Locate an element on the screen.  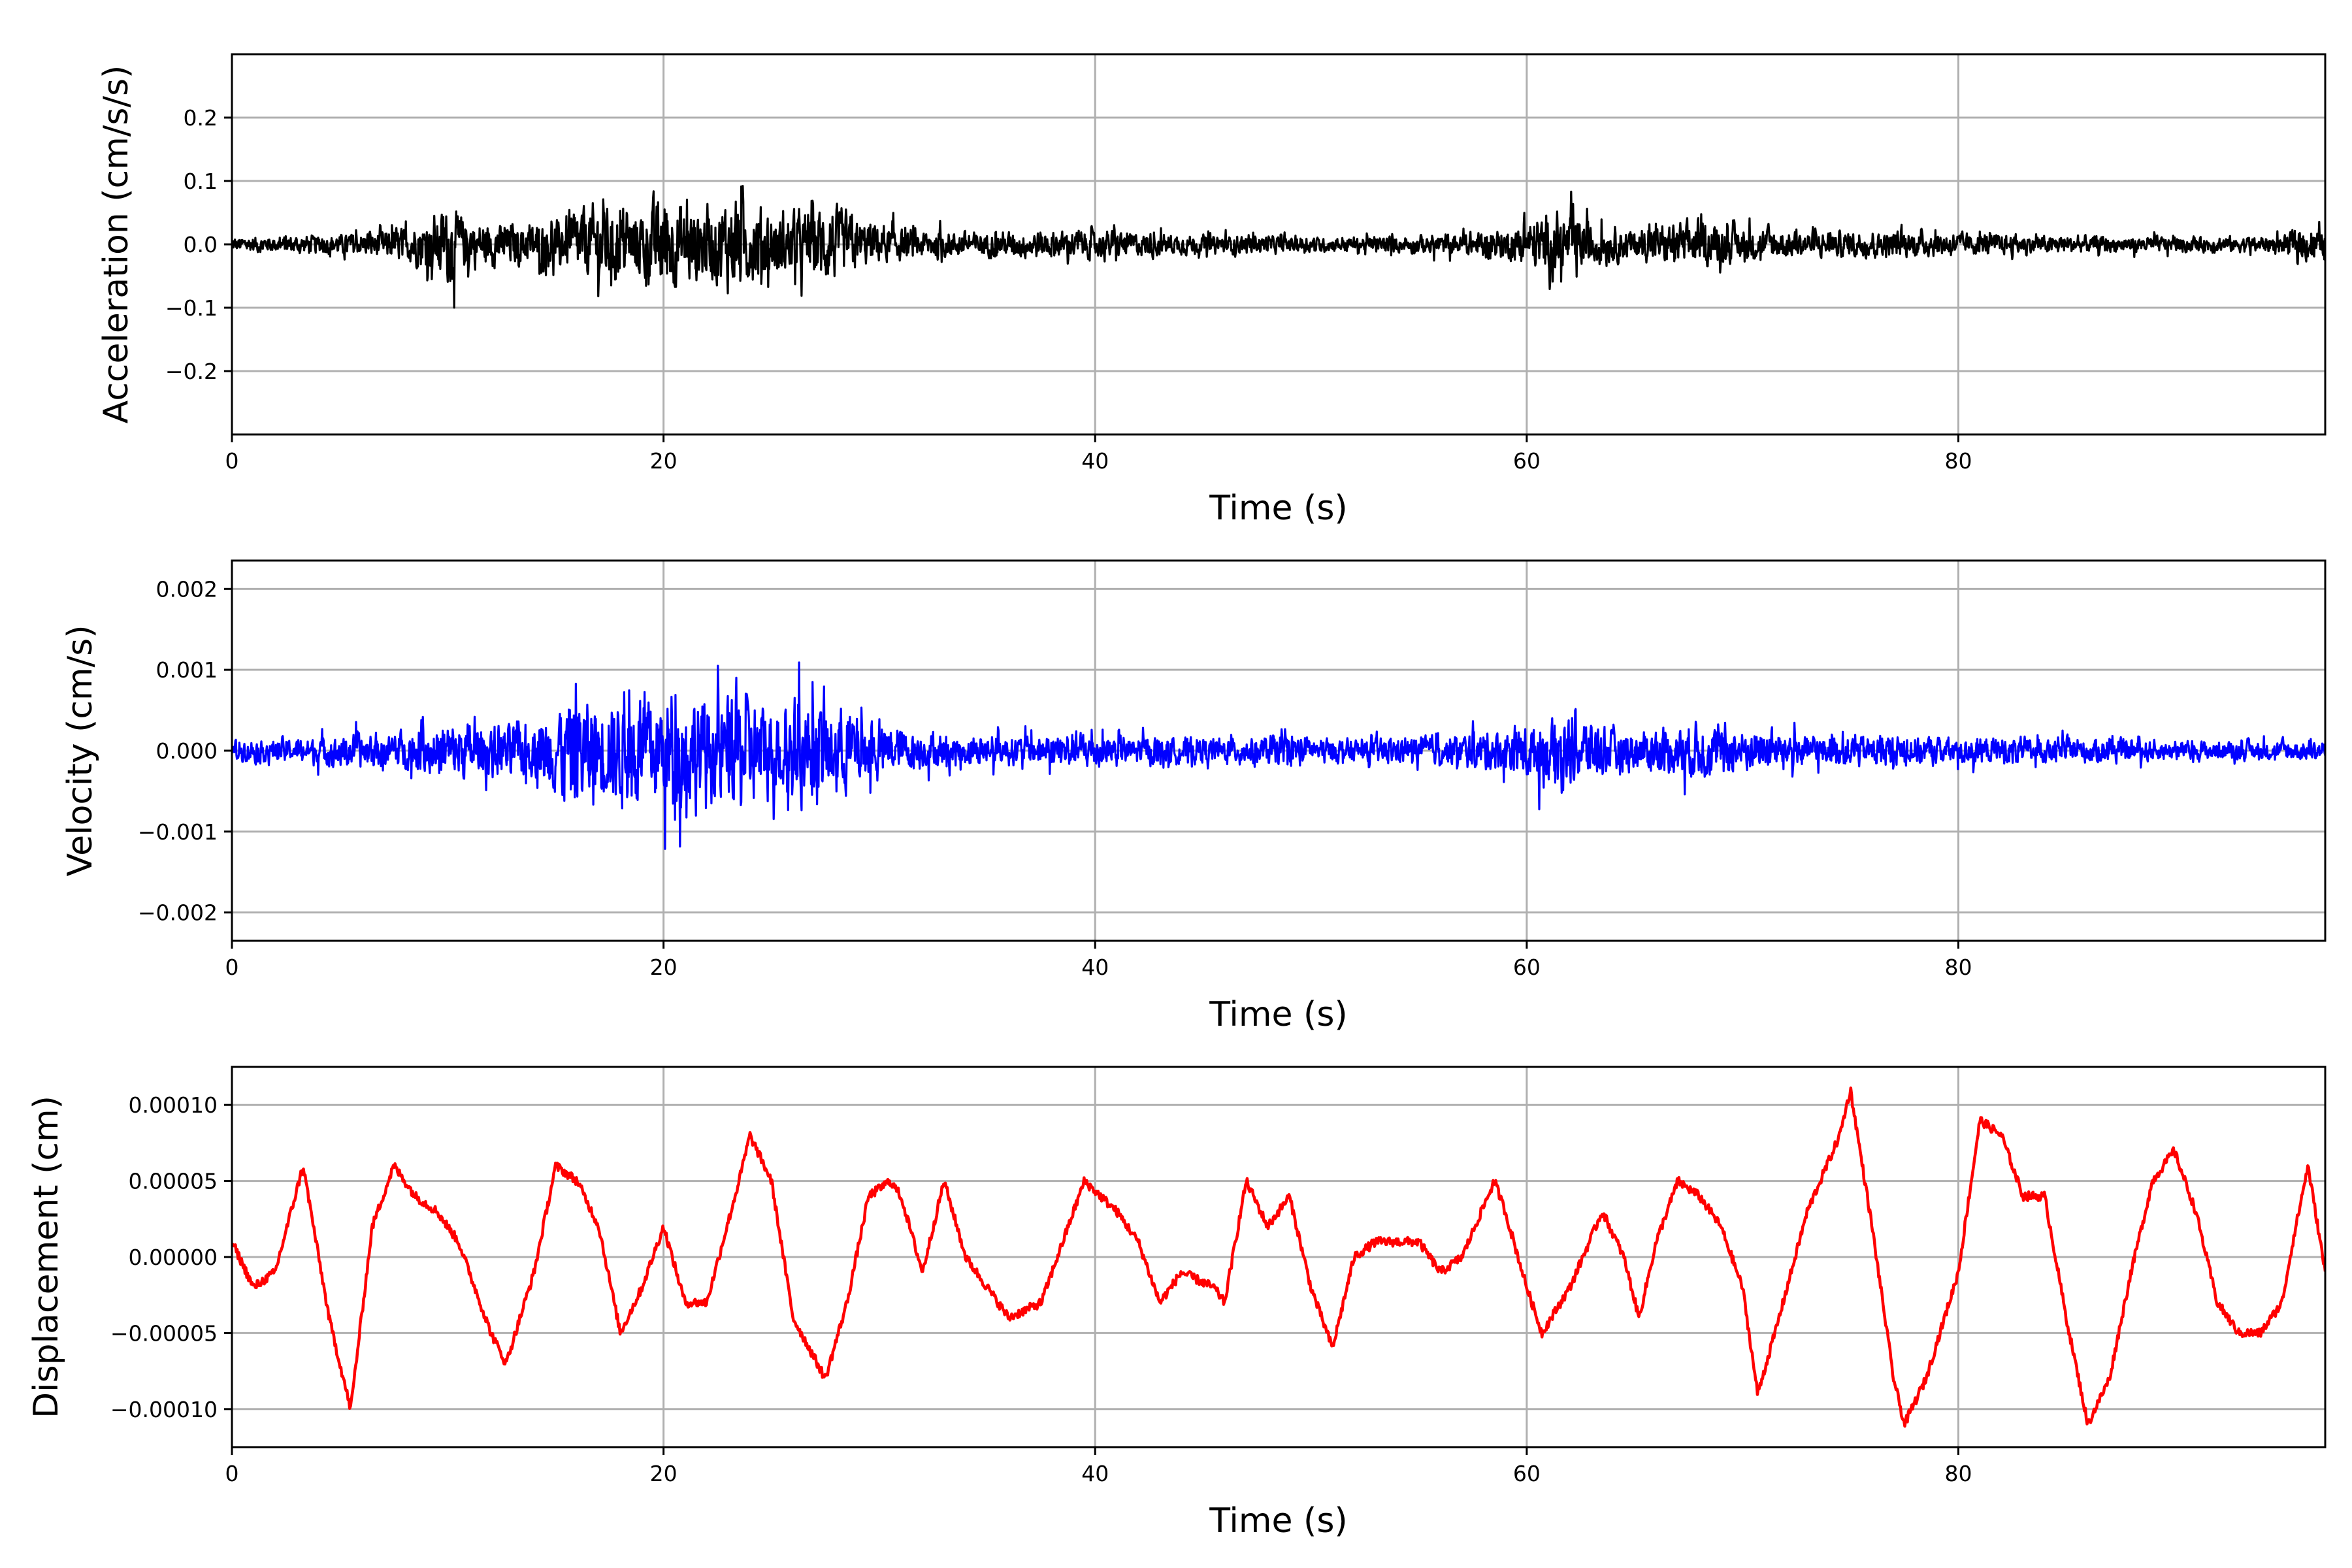
acceleration-ytick-label: −0.2 is located at coordinates (191, 371).